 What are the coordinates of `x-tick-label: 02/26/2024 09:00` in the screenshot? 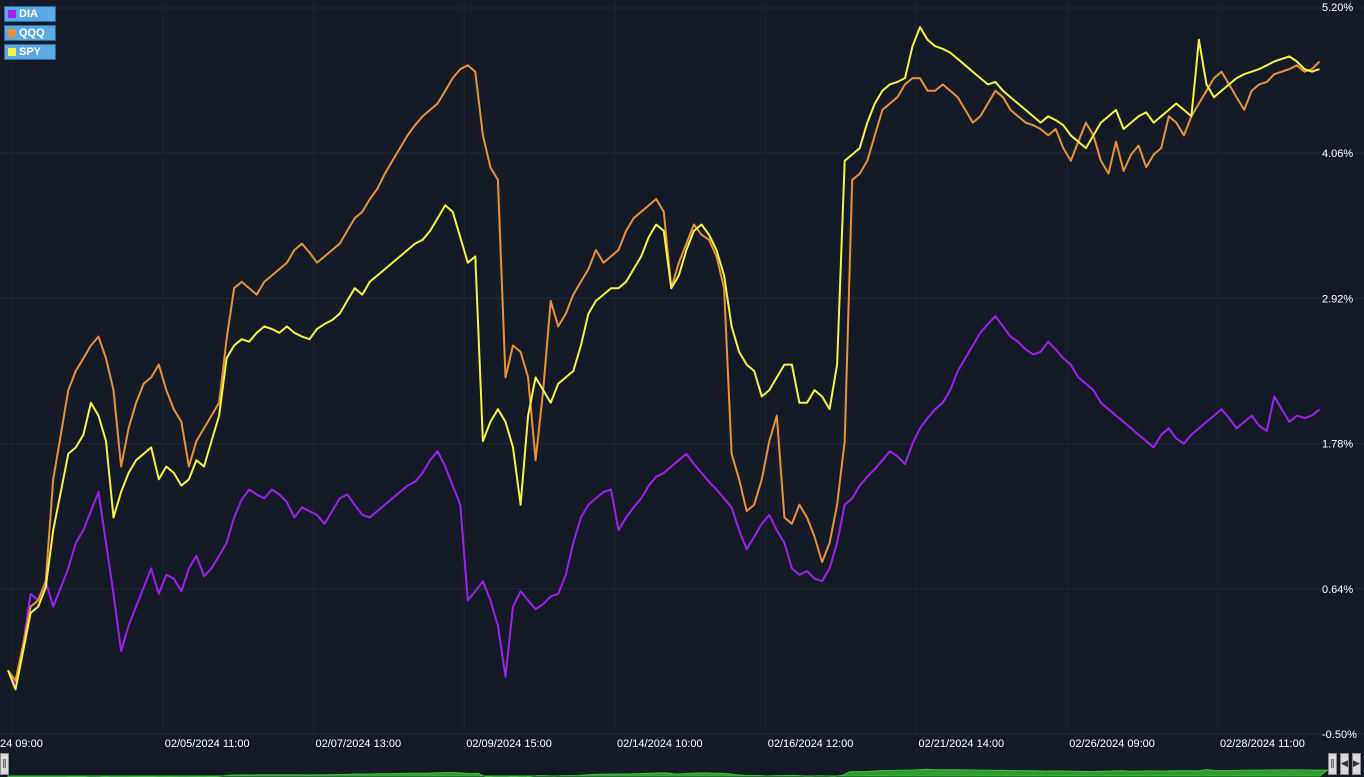 It's located at (1112, 744).